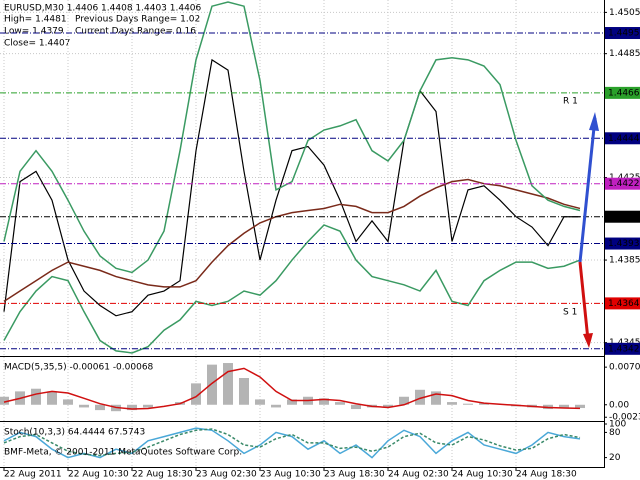 This screenshot has width=640, height=480. I want to click on y-tick-label: -0.00233, so click(624, 418).